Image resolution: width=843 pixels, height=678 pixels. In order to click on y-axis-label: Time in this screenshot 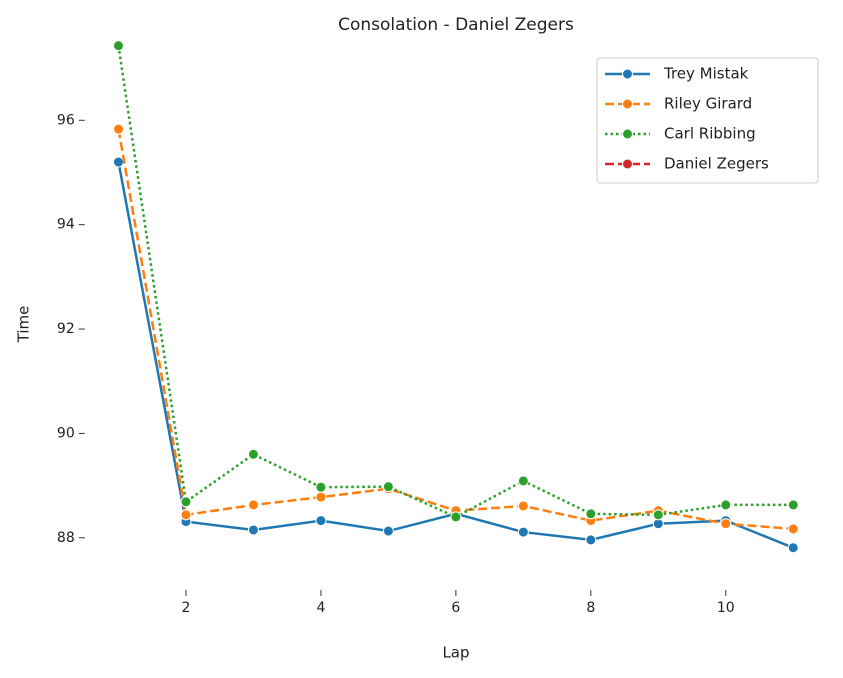, I will do `click(24, 325)`.